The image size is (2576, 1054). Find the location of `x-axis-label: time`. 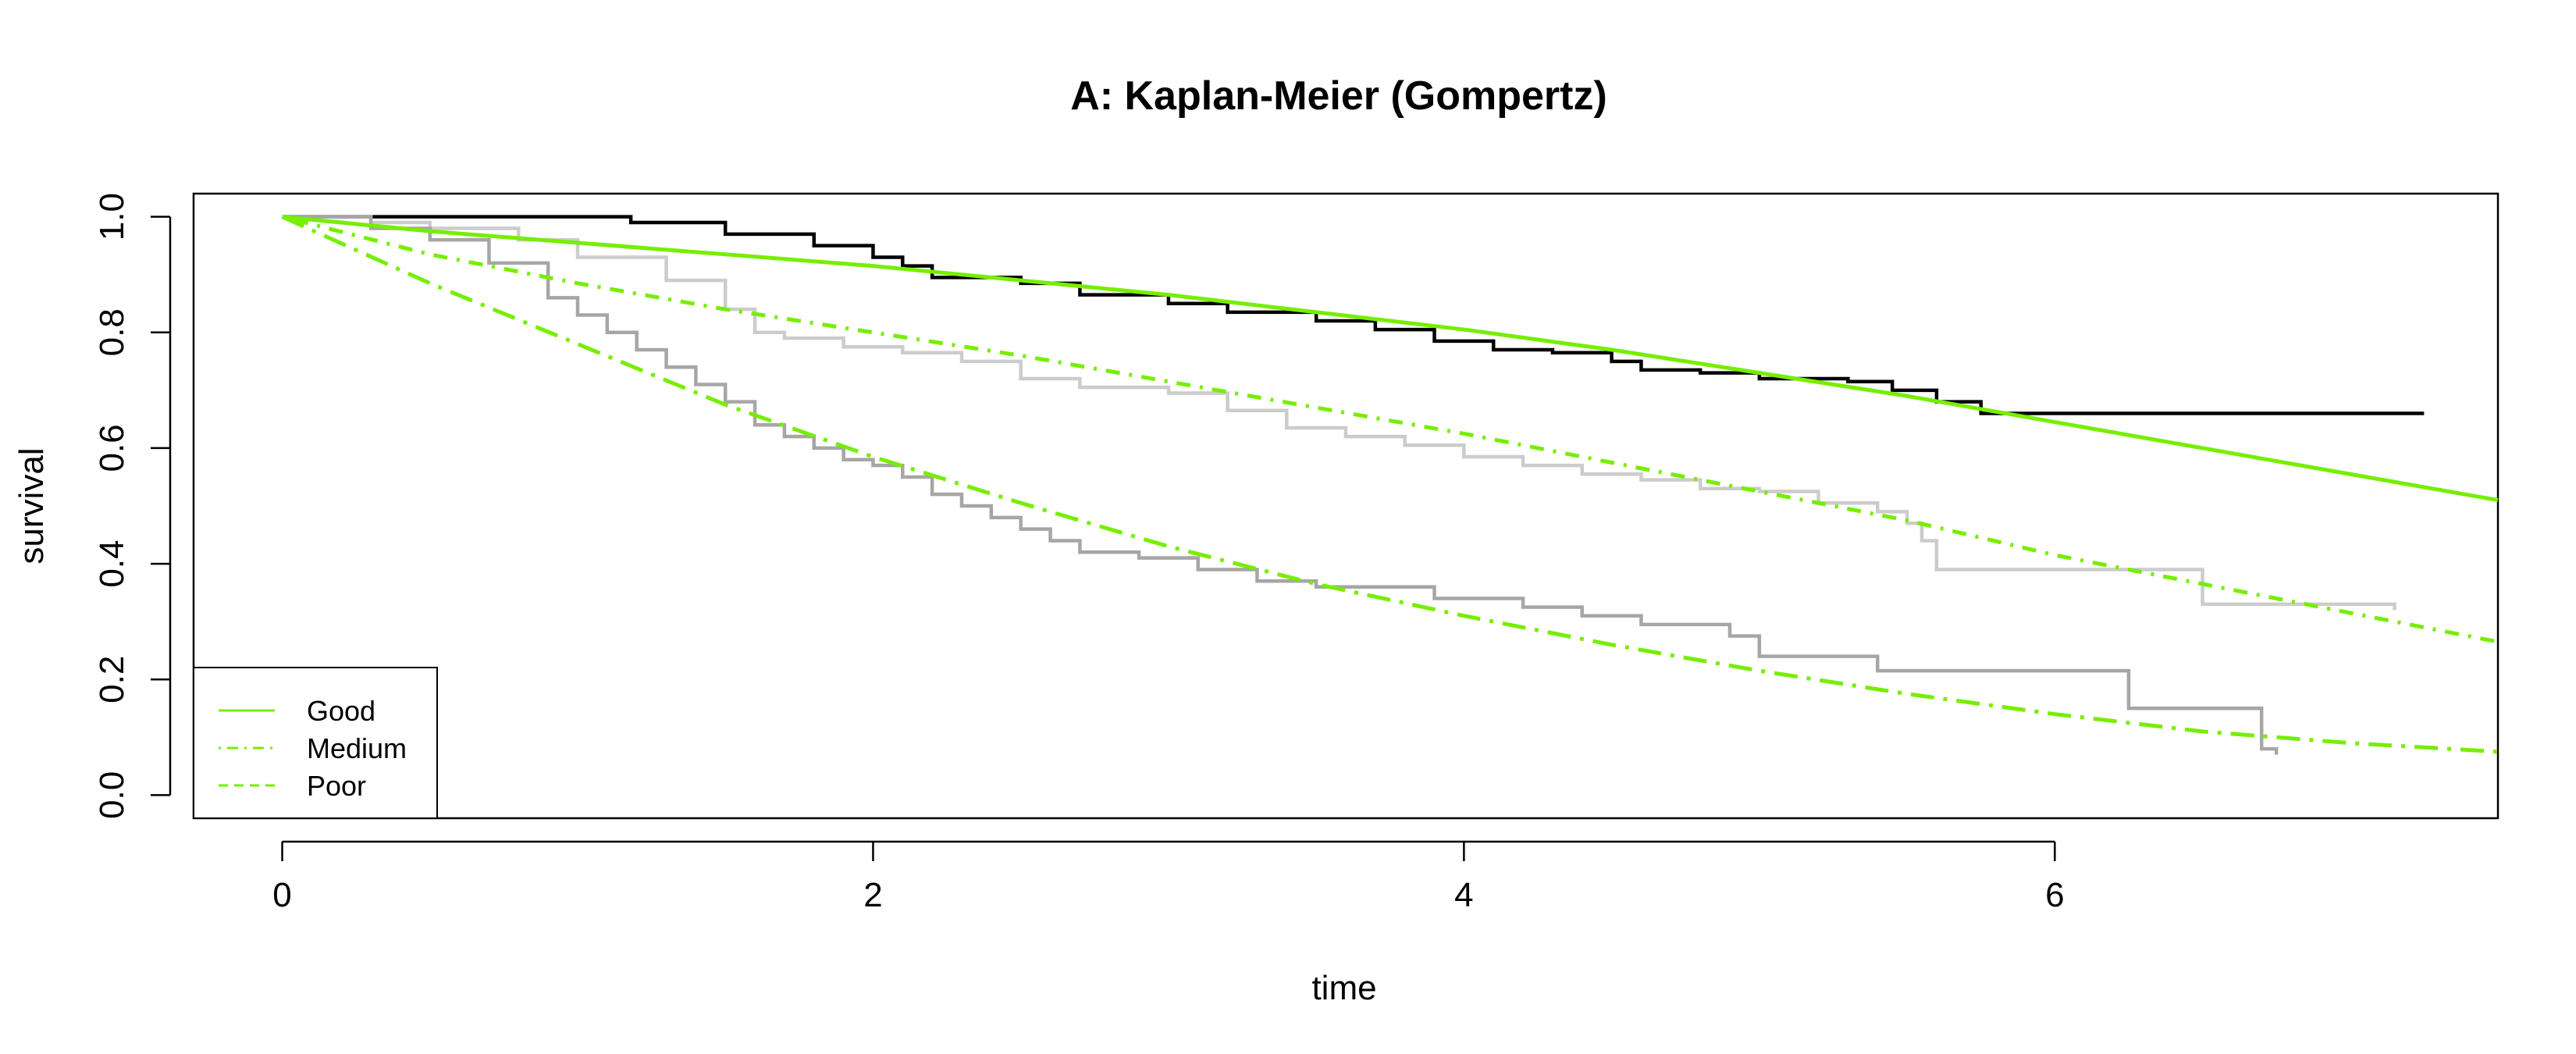

x-axis-label: time is located at coordinates (1343, 988).